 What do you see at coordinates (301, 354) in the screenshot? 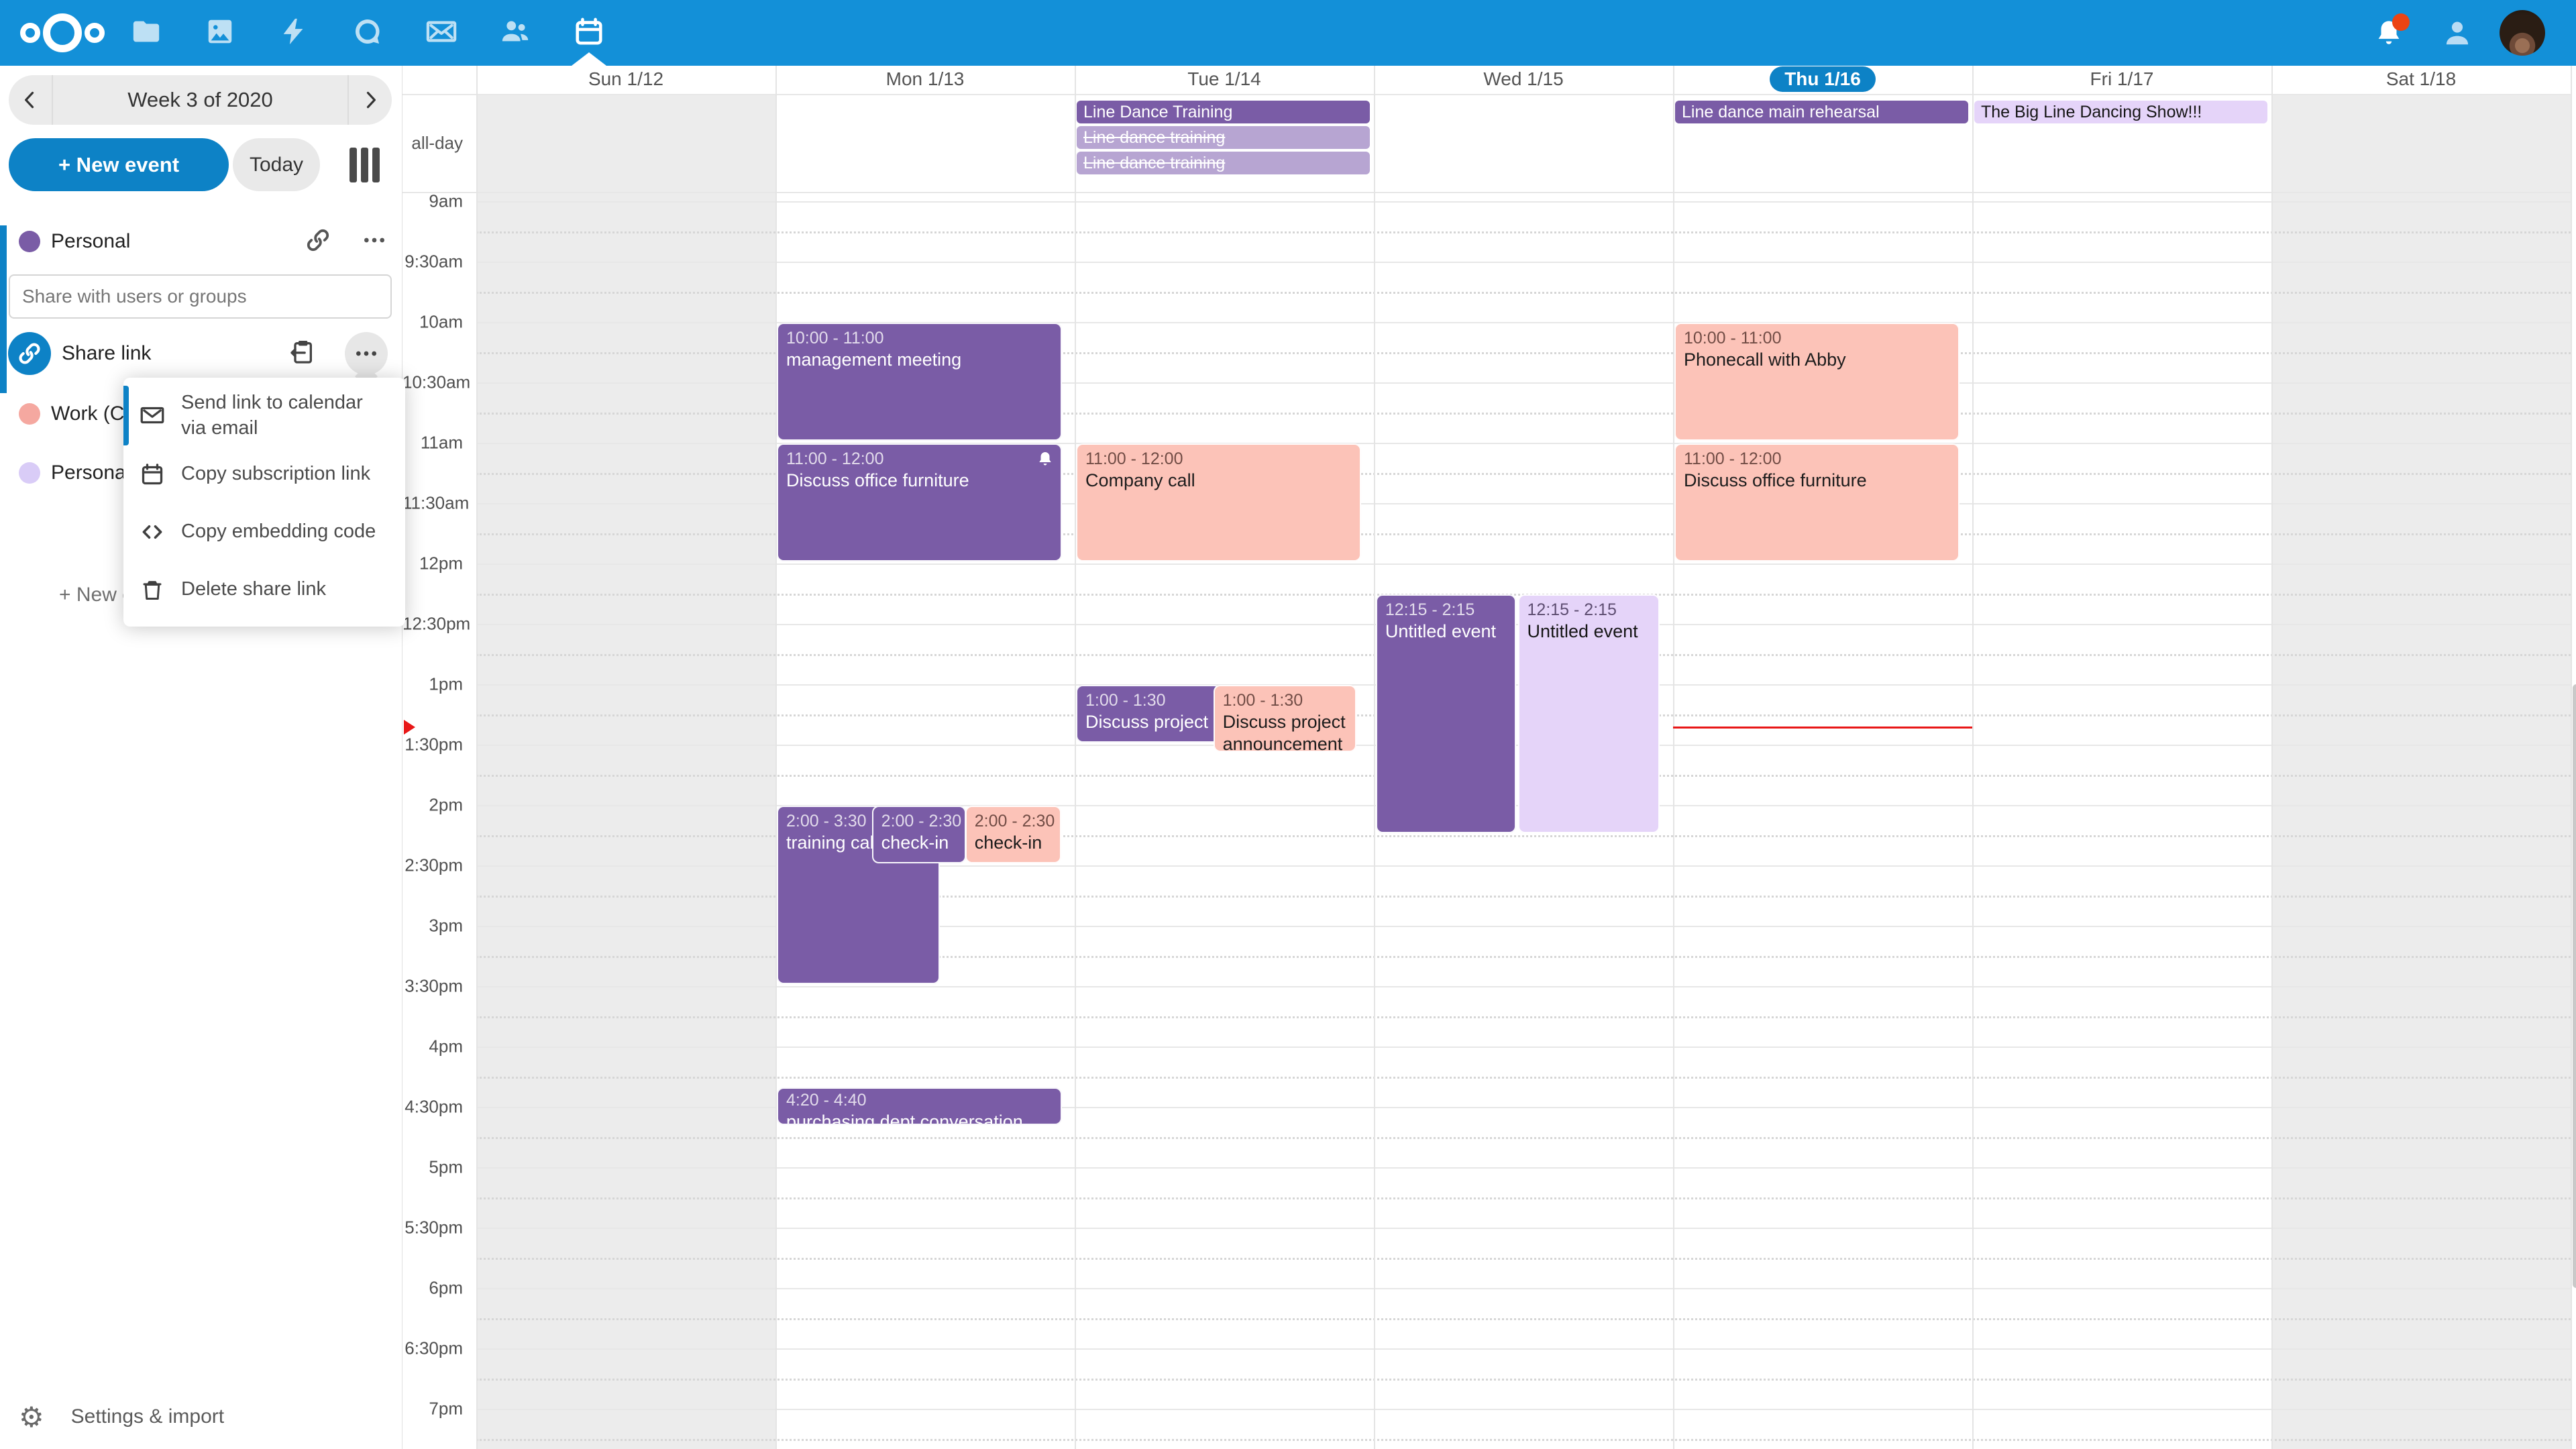
I see `copy-link-clipboard-icon` at bounding box center [301, 354].